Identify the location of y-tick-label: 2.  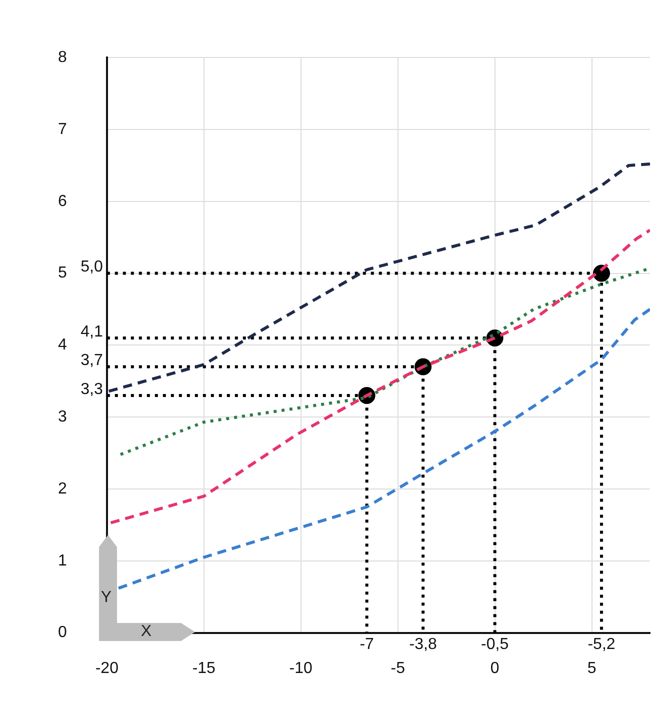
(62, 489).